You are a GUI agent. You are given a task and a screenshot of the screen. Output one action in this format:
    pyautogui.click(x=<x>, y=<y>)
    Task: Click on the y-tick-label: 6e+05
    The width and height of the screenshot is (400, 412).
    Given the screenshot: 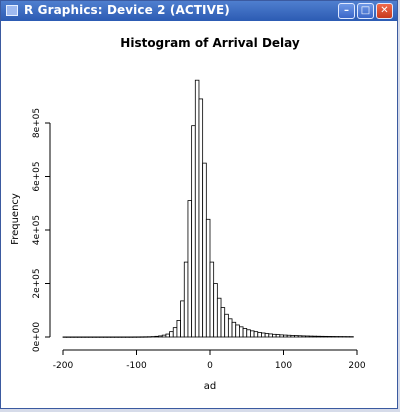 What is the action you would take?
    pyautogui.click(x=37, y=176)
    